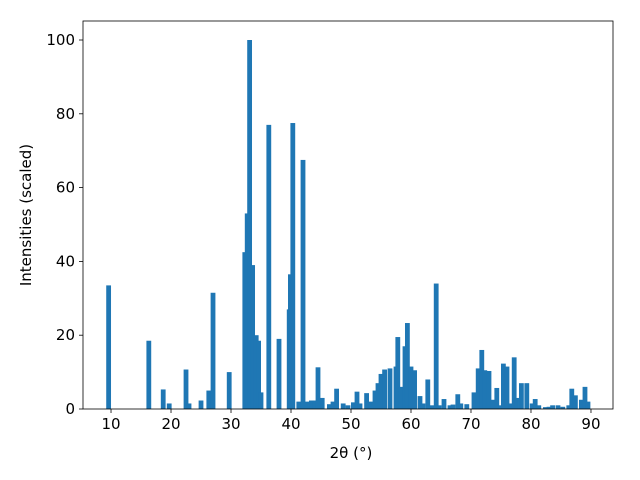 The height and width of the screenshot is (480, 640). What do you see at coordinates (410, 424) in the screenshot?
I see `x-tick-label: 60` at bounding box center [410, 424].